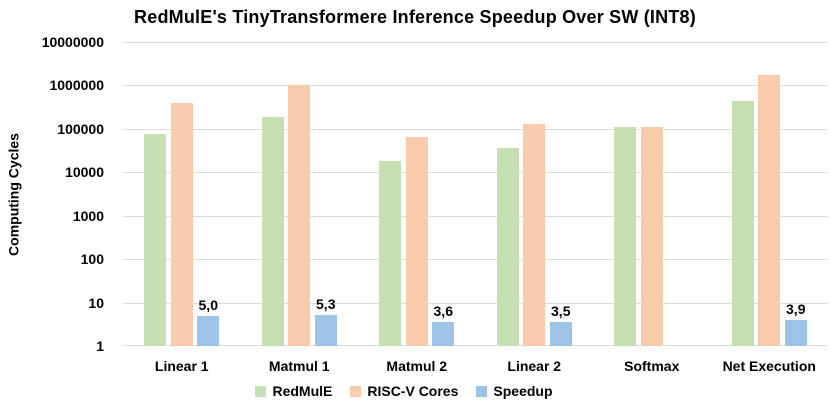 Image resolution: width=830 pixels, height=410 pixels. What do you see at coordinates (96, 302) in the screenshot?
I see `y-tick-label: 10` at bounding box center [96, 302].